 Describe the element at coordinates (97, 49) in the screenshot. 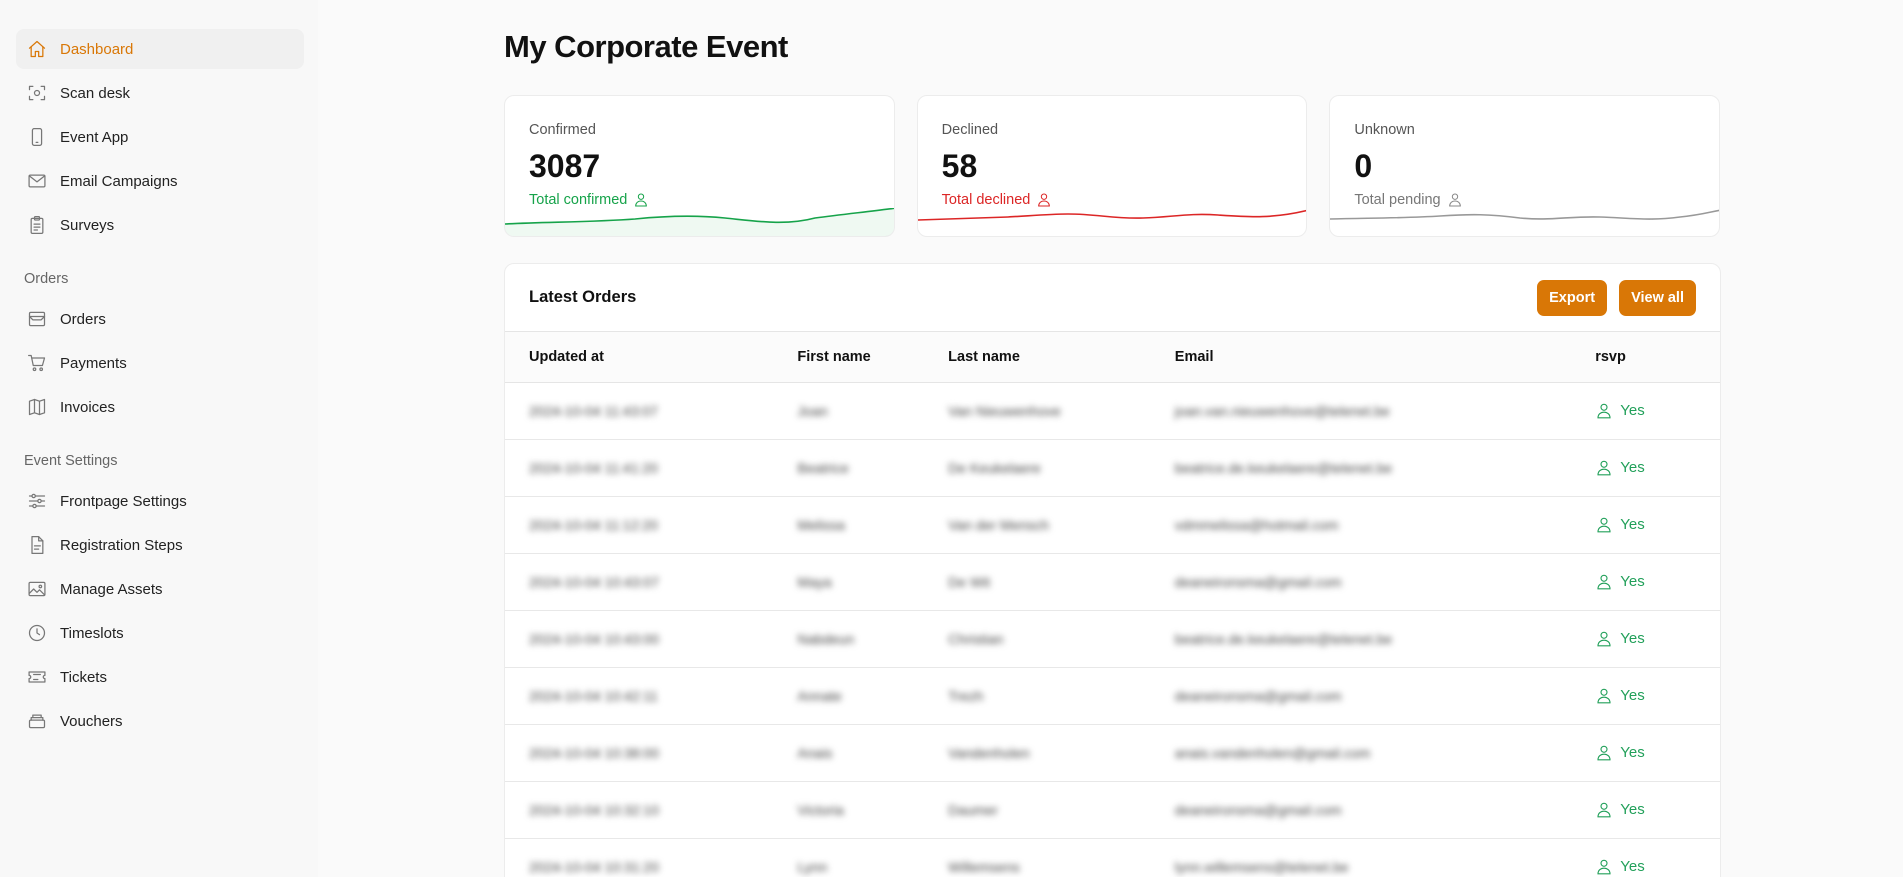

I see `sidebar-item-label: Dashboard` at that location.